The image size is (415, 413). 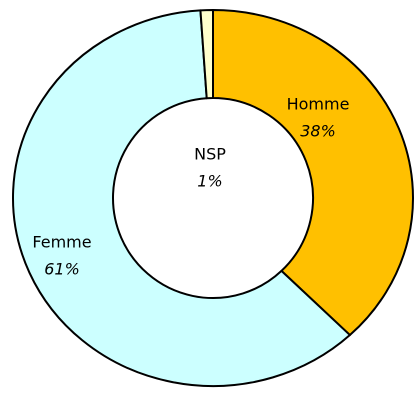 I want to click on donut-slice, so click(x=206, y=54).